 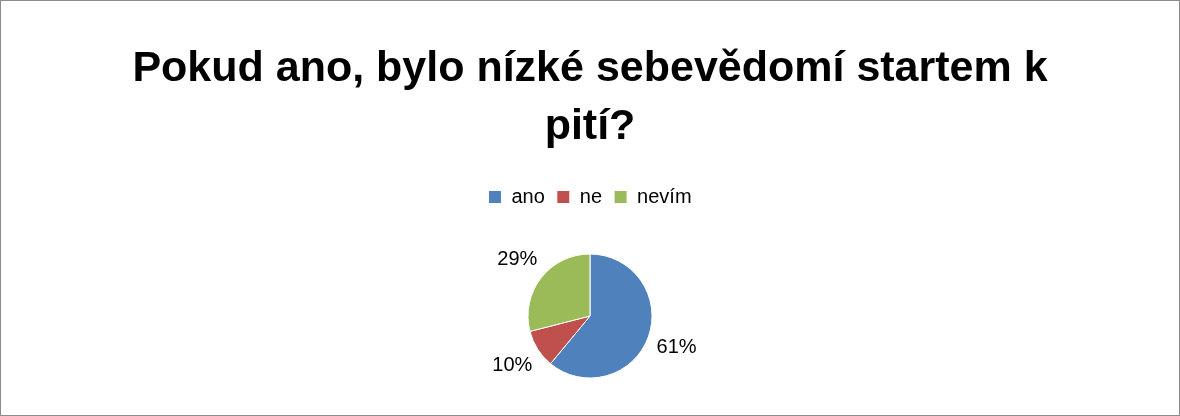 I want to click on data-label: 29%, so click(x=517, y=258).